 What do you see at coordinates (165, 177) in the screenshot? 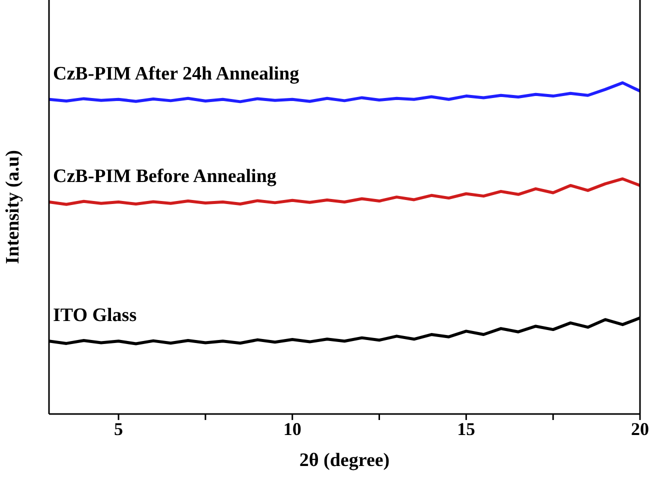
I see `series-label: CzB-PIM Before Annealing` at bounding box center [165, 177].